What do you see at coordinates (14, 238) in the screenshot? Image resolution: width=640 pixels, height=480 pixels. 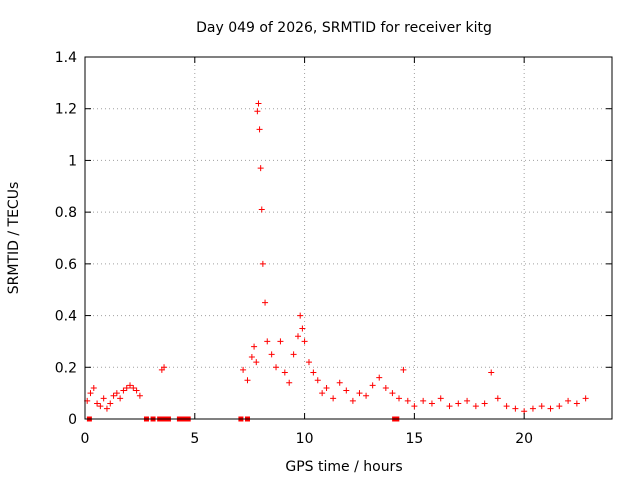 I see `y-axis-label: SRMTID / TECUs` at bounding box center [14, 238].